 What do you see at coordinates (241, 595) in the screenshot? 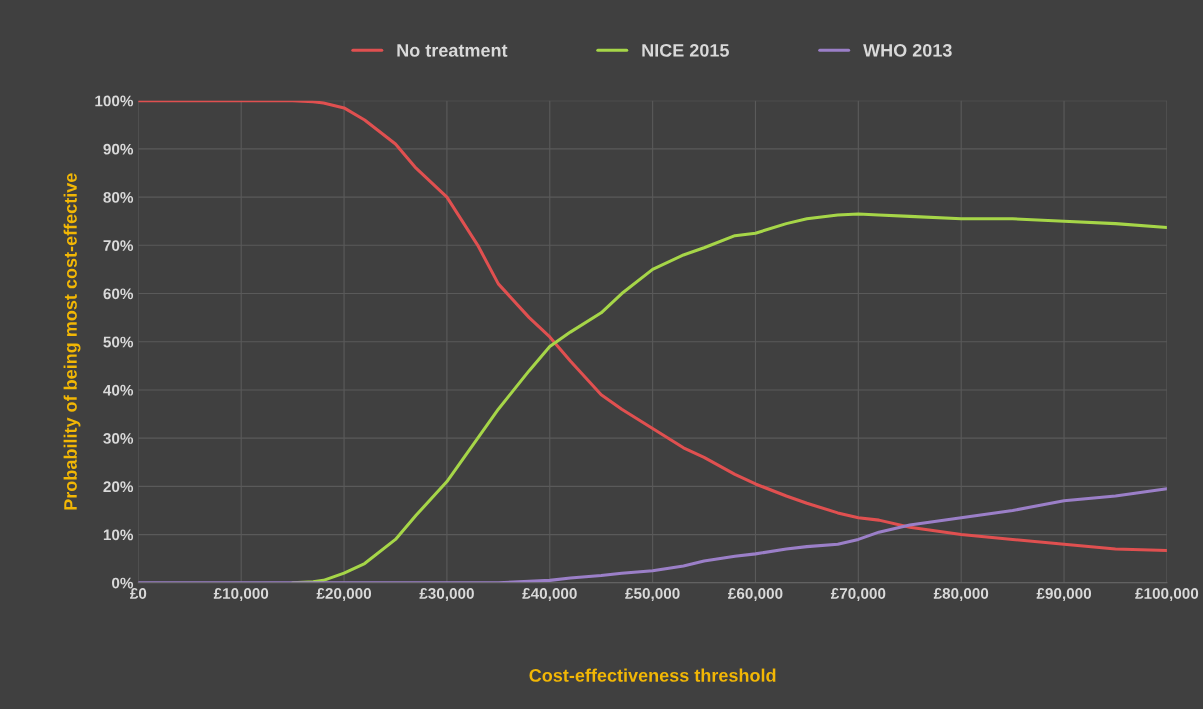
I see `x-tick-label: £10,000` at bounding box center [241, 595].